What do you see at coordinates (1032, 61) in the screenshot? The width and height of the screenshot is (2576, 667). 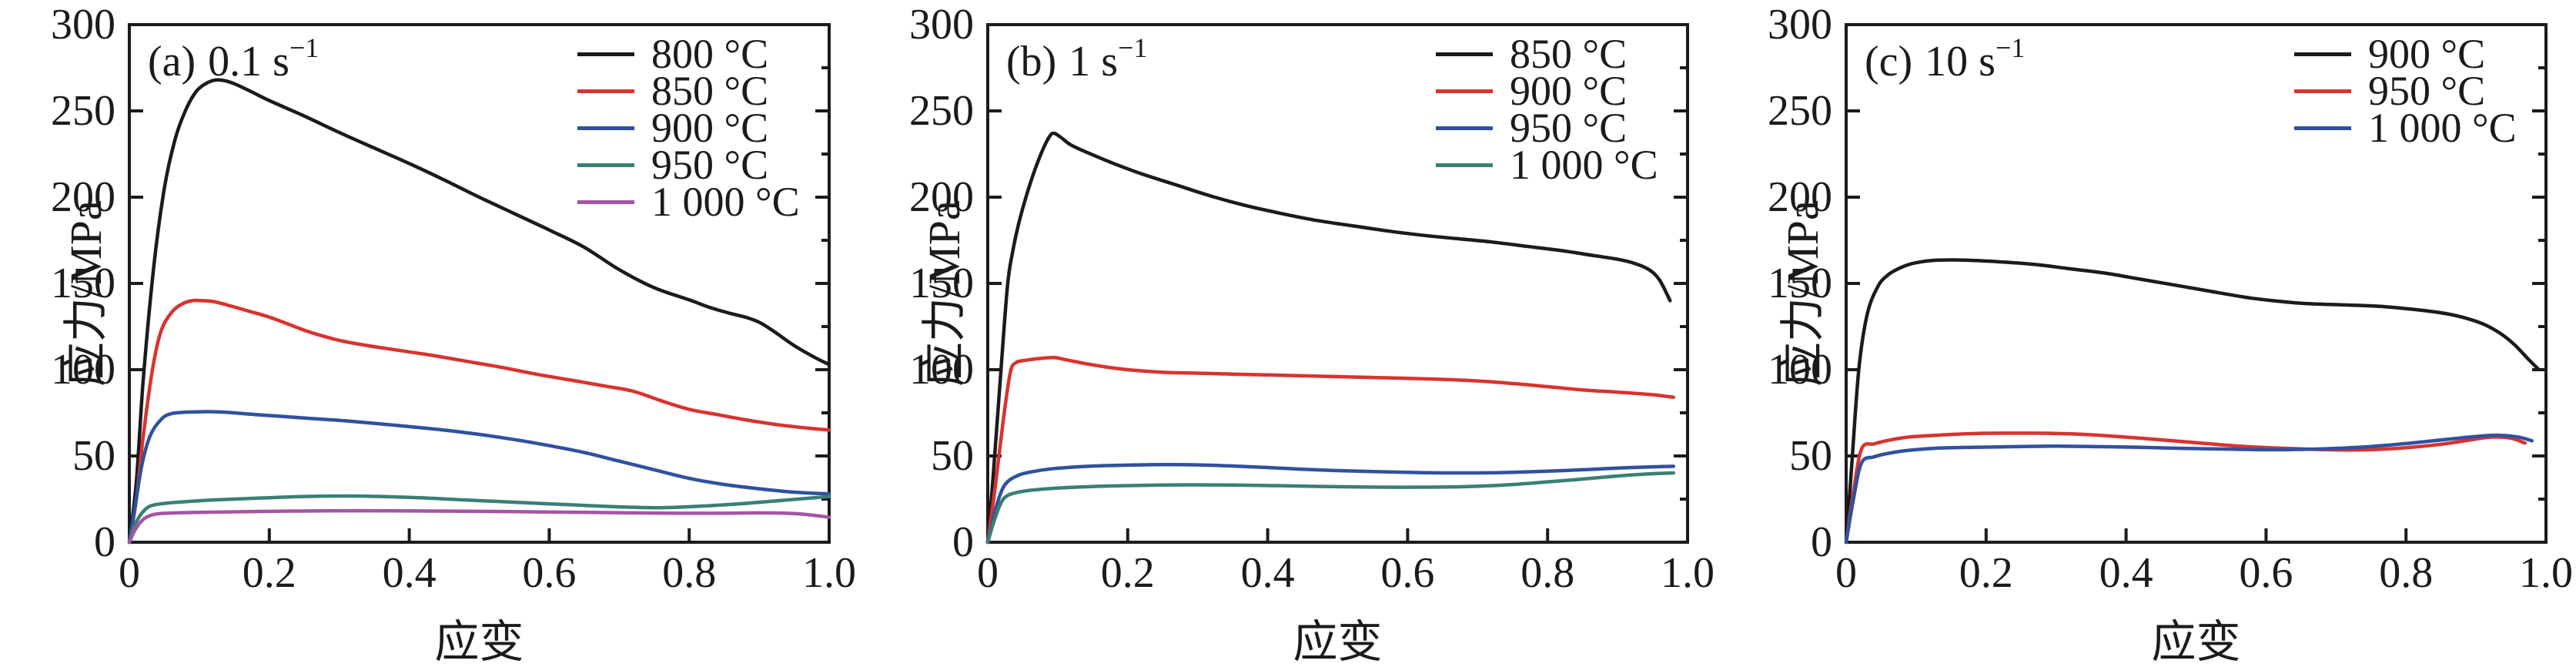 I see `panel-tag: (b)` at bounding box center [1032, 61].